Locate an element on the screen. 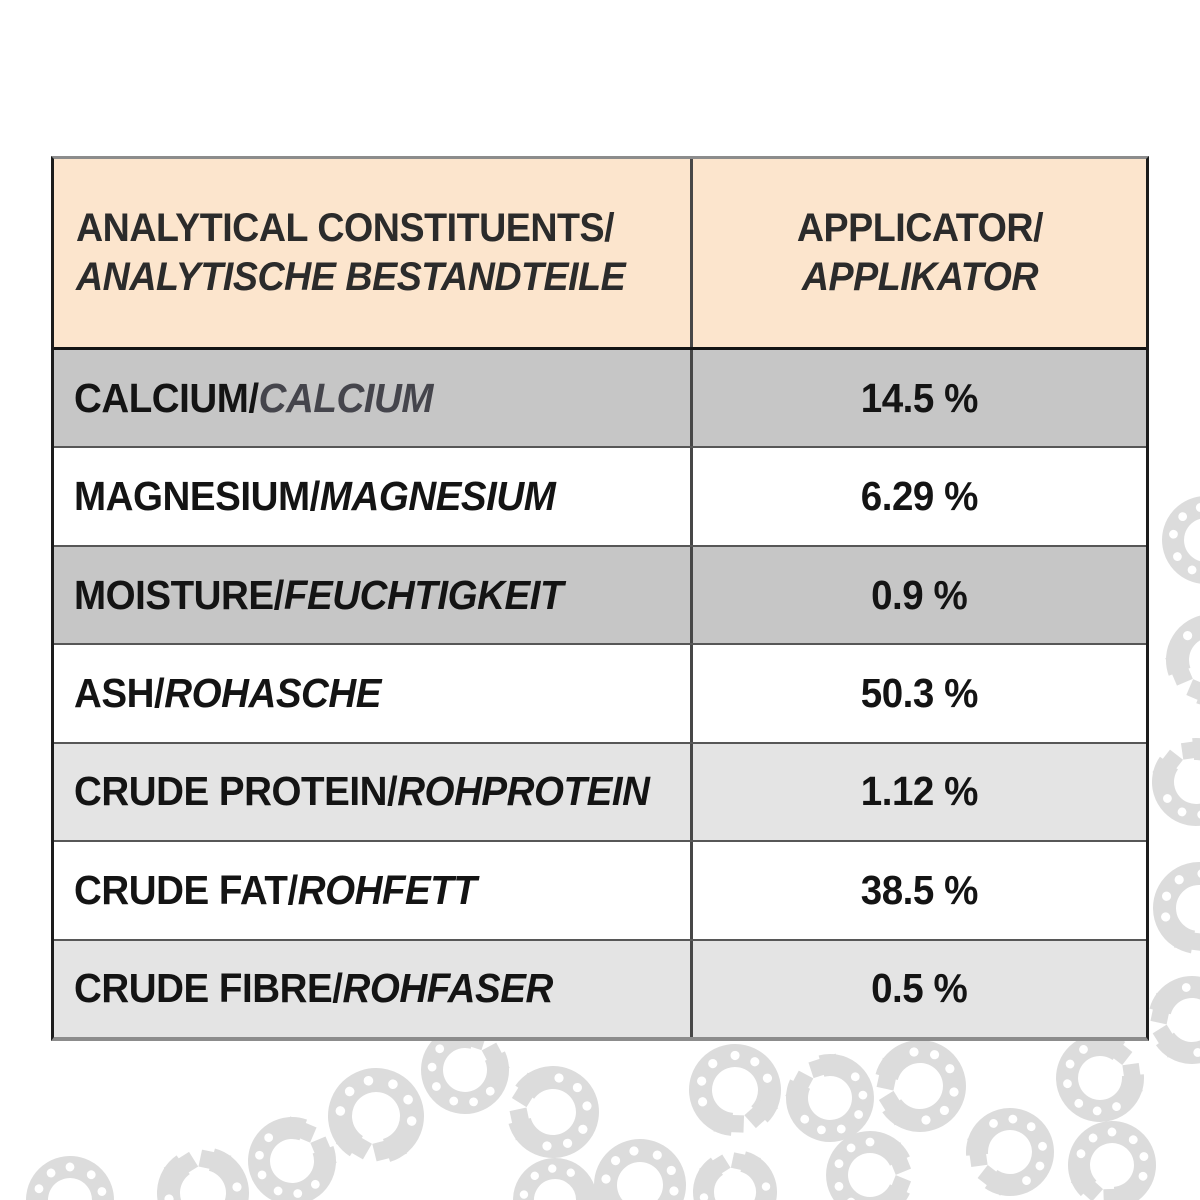 The image size is (1200, 1200). row-label-en: ASH is located at coordinates (114, 692).